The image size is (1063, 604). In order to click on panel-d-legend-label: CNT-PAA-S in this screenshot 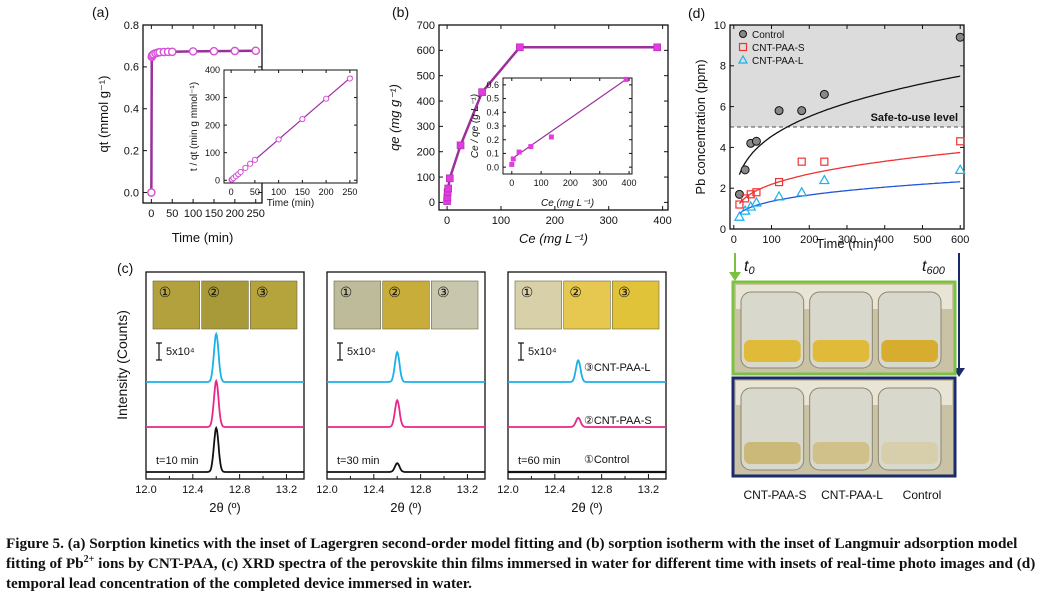, I will do `click(778, 48)`.